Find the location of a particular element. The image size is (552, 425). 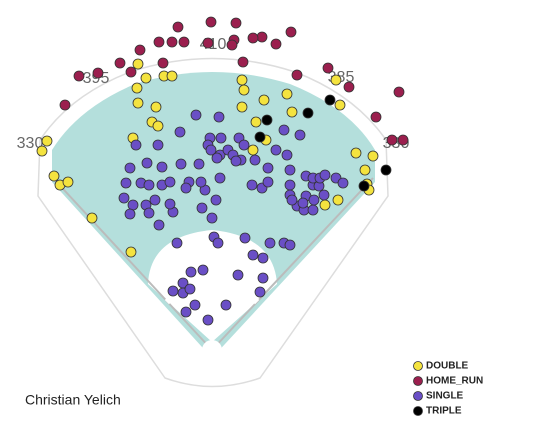

legend-label: SINGLE is located at coordinates (445, 396).